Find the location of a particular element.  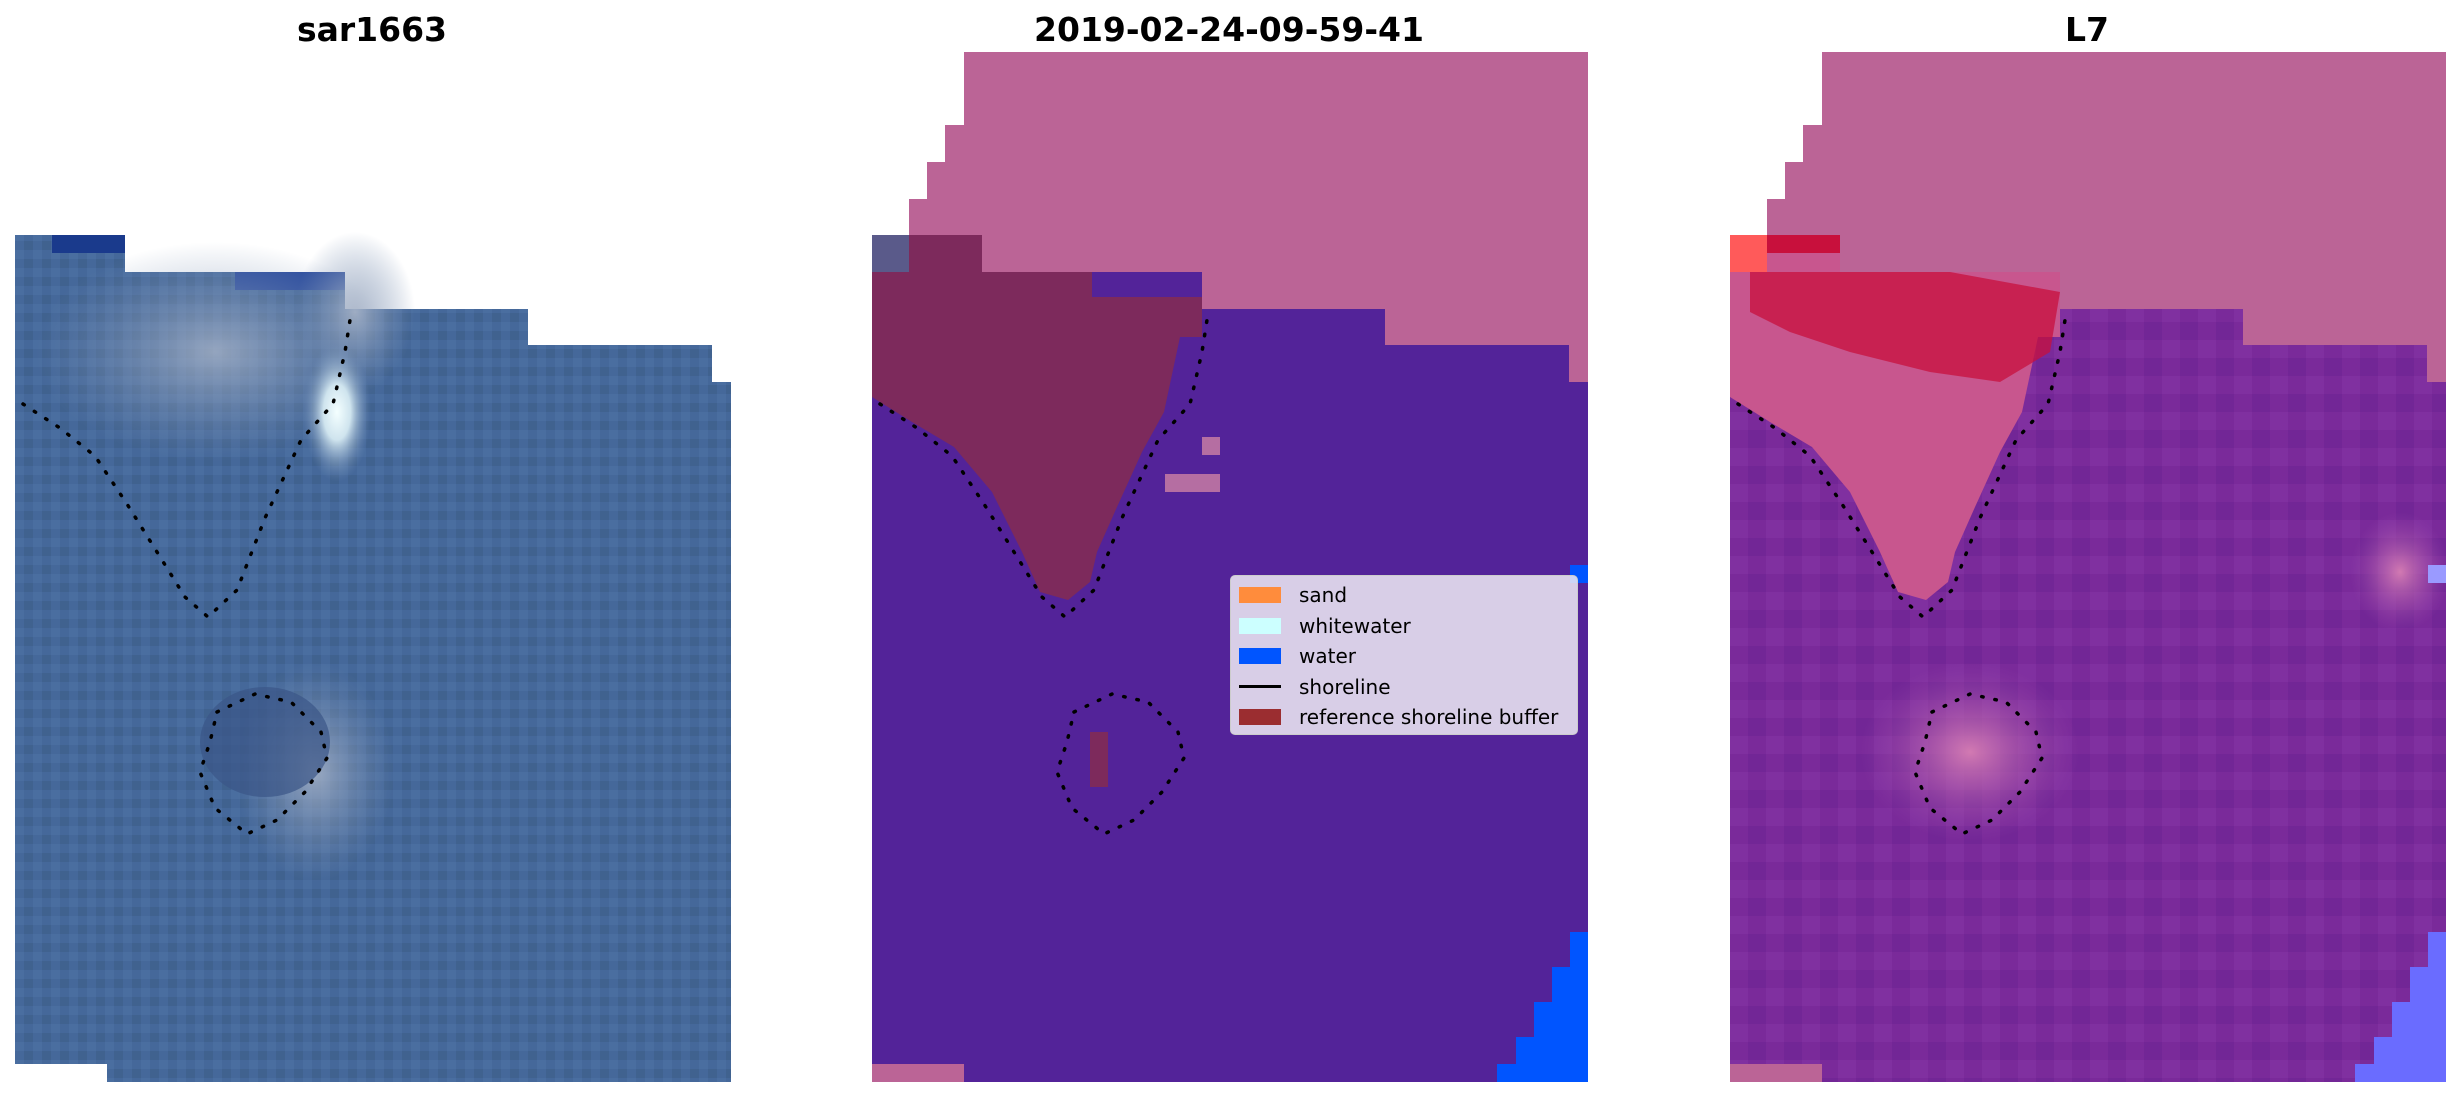

shoreline-line-swatch is located at coordinates (1260, 687).